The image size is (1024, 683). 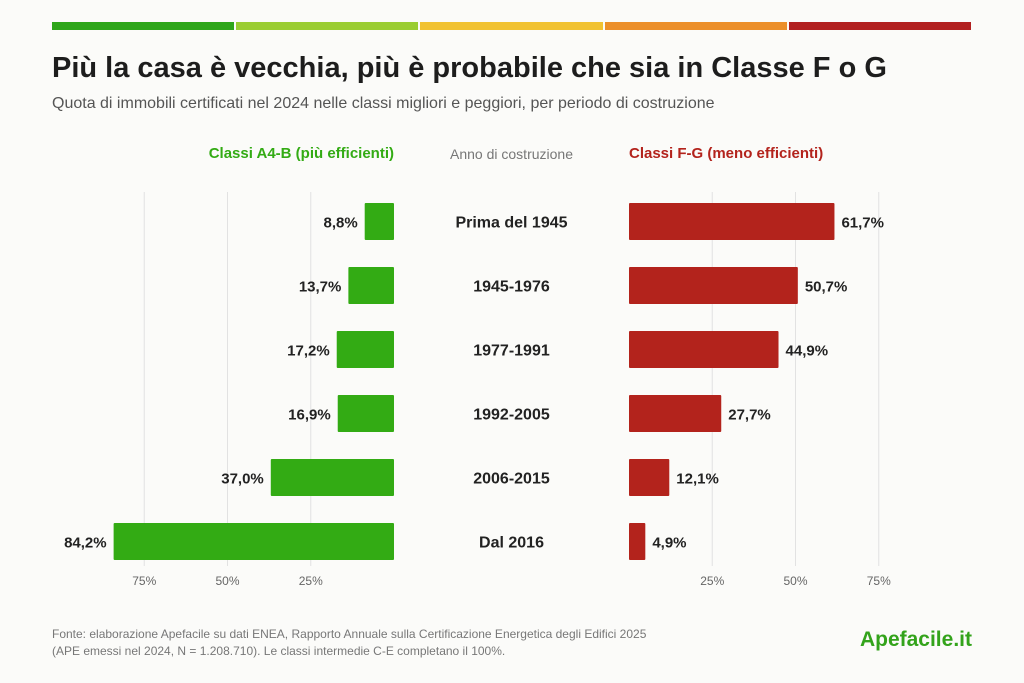 What do you see at coordinates (511, 287) in the screenshot?
I see `category-label: 1945-1976` at bounding box center [511, 287].